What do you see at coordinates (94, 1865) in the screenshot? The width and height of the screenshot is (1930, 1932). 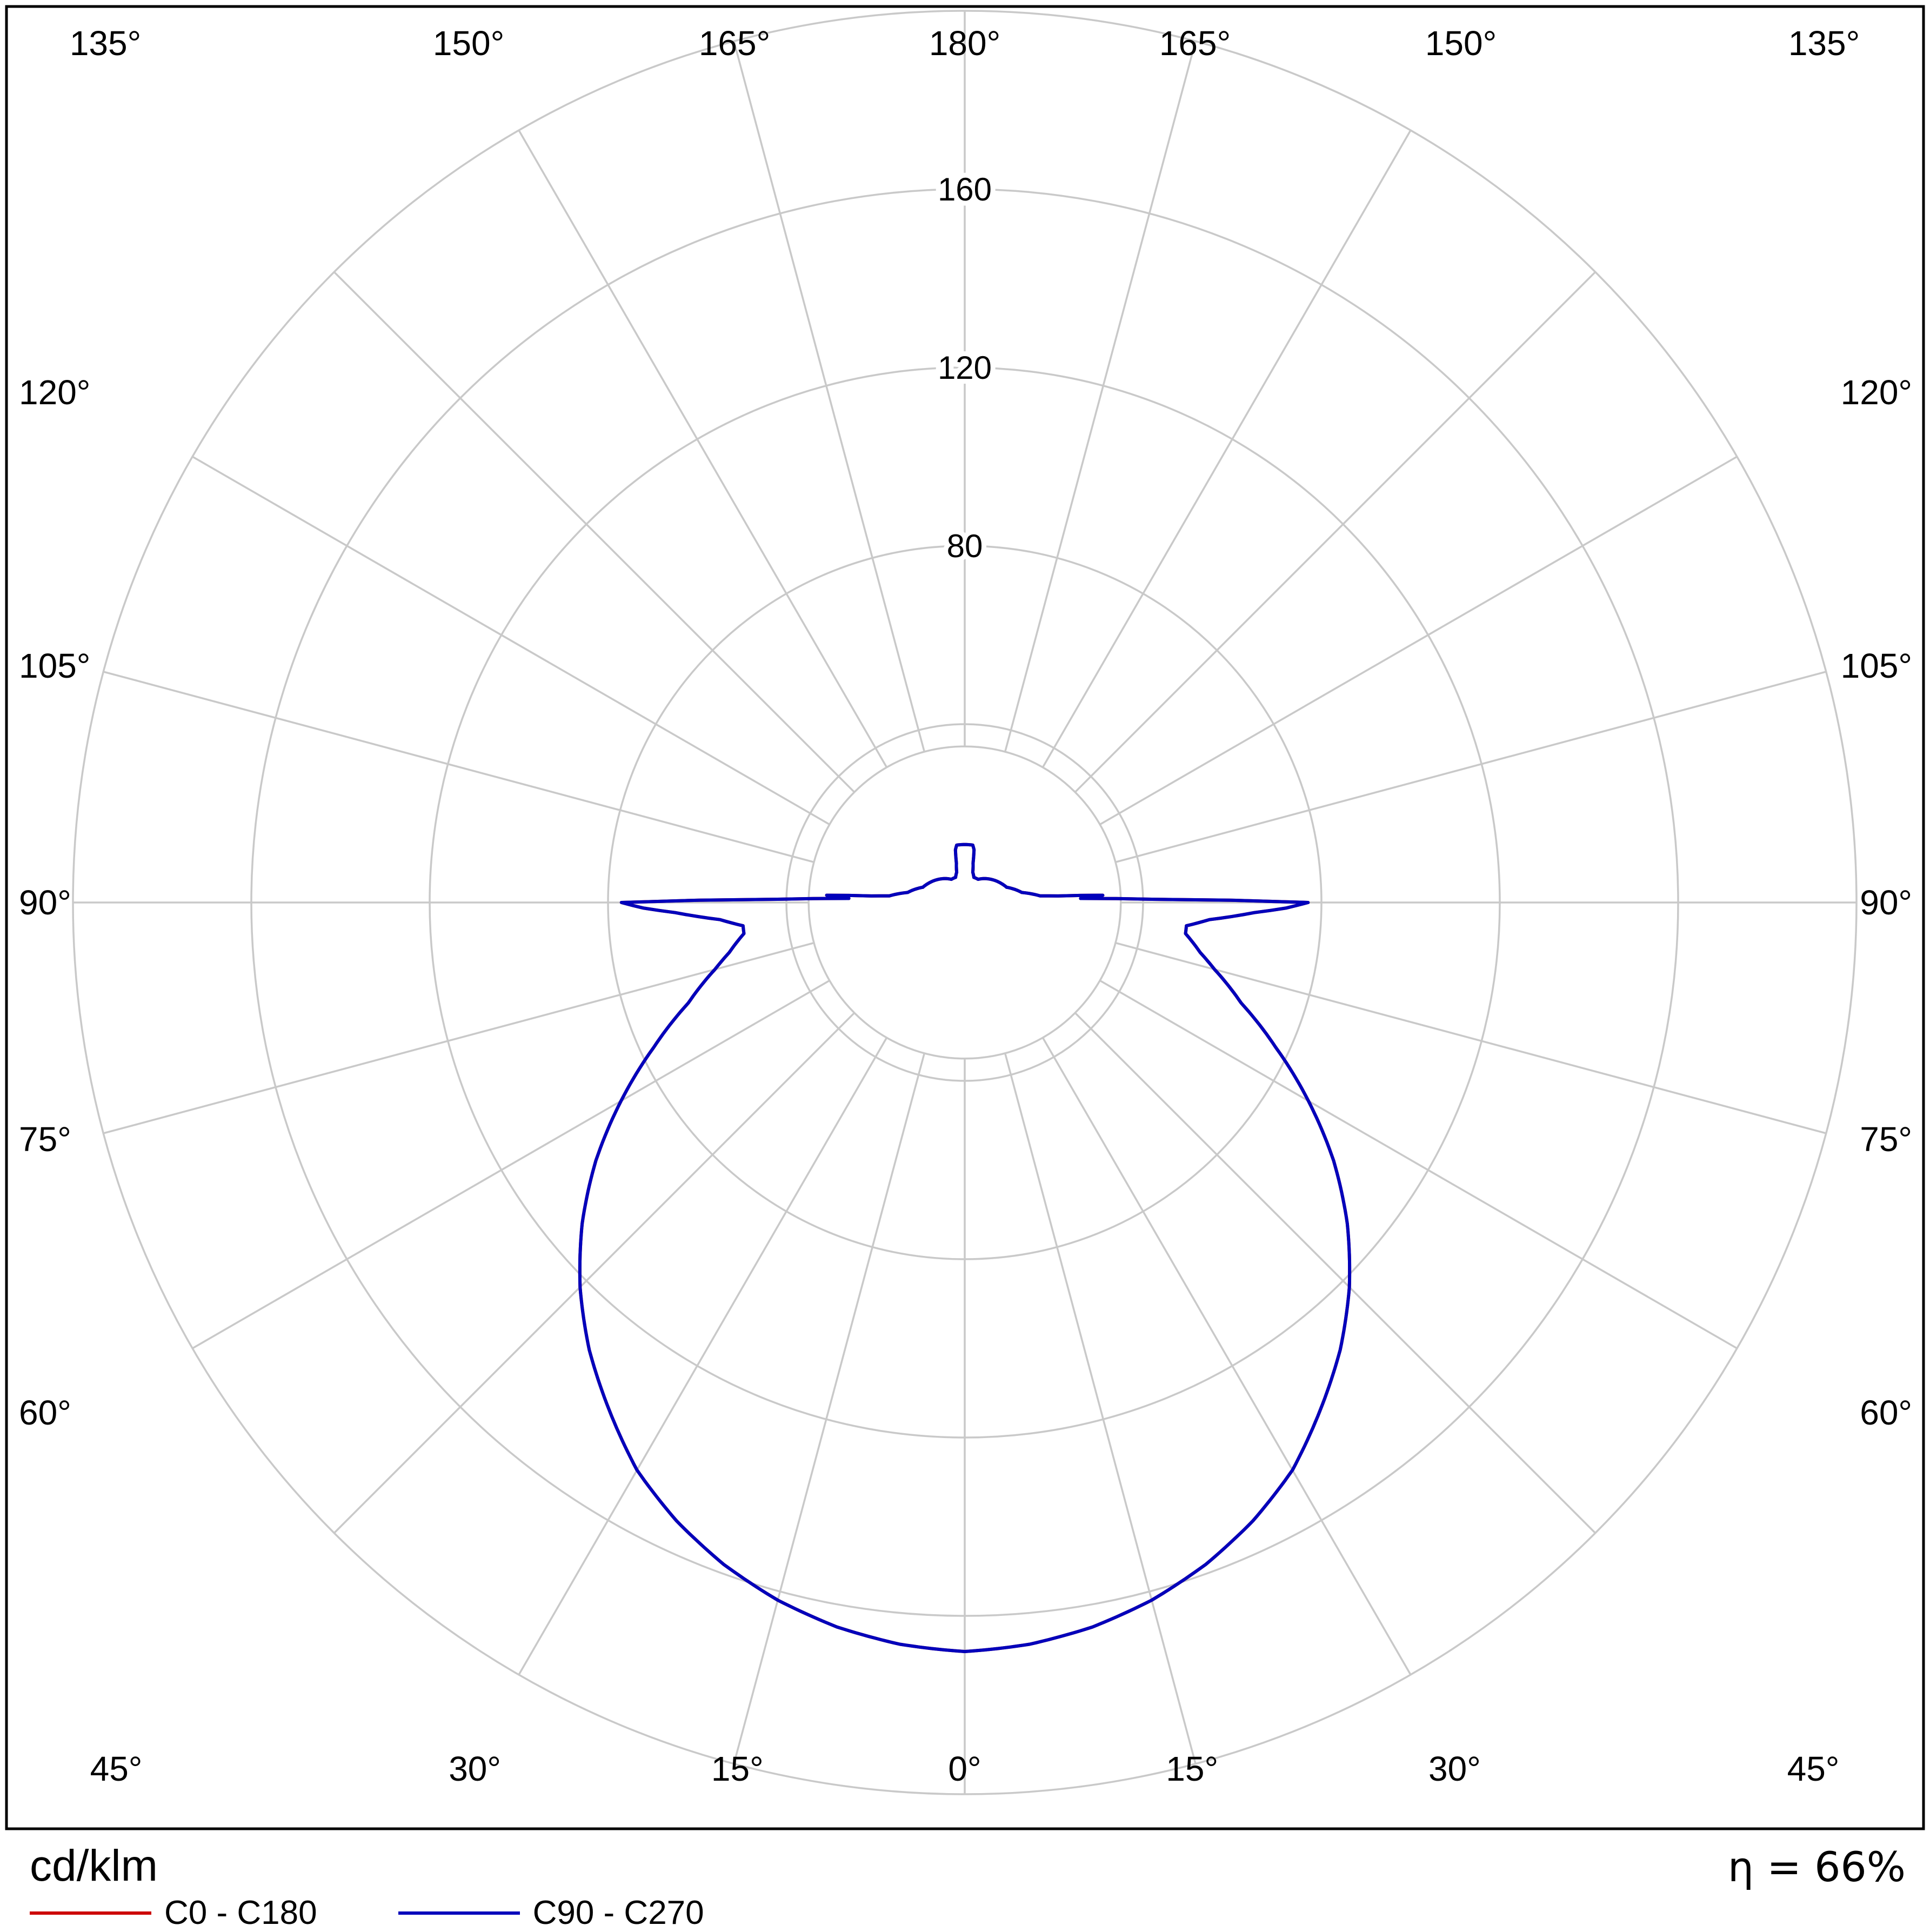 I see `unit-label: cd/klm` at bounding box center [94, 1865].